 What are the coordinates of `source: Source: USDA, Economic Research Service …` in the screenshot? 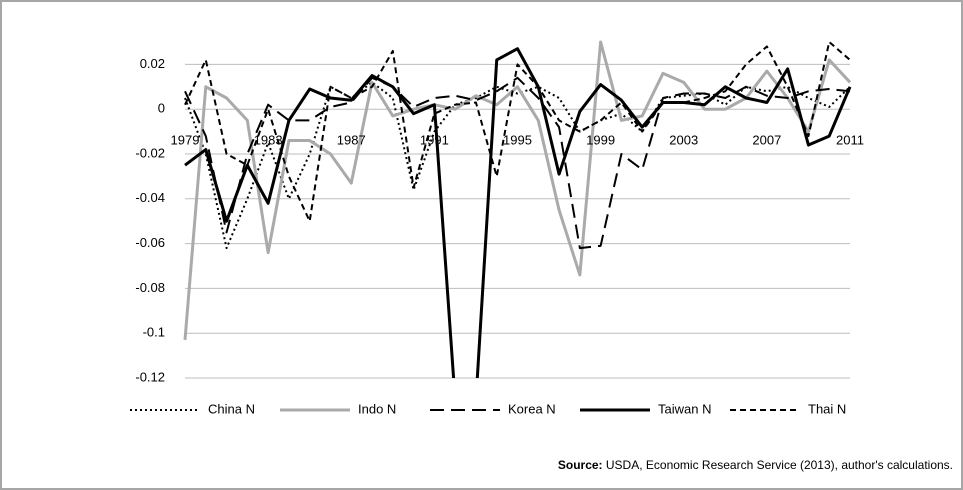 It's located at (755, 465).